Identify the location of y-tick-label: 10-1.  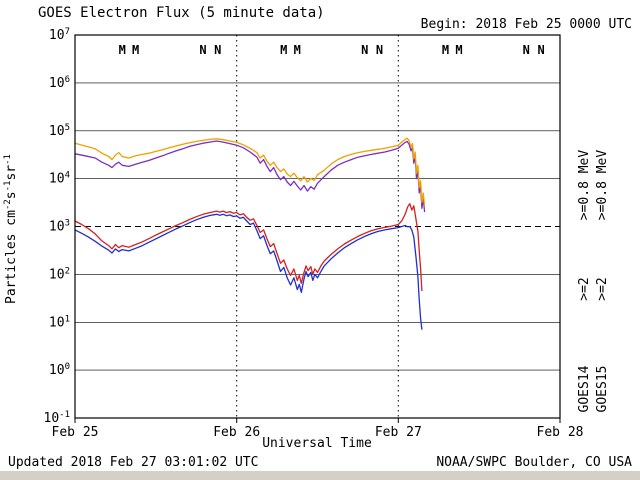
(57, 418).